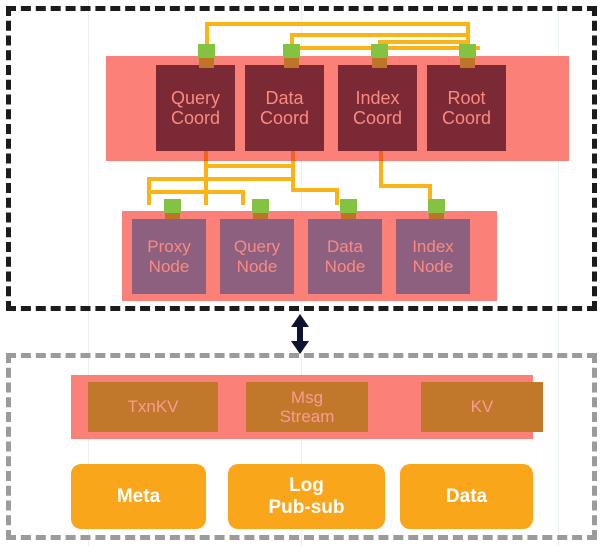 The image size is (603, 546). I want to click on store-pill-label-line1: Data, so click(466, 496).